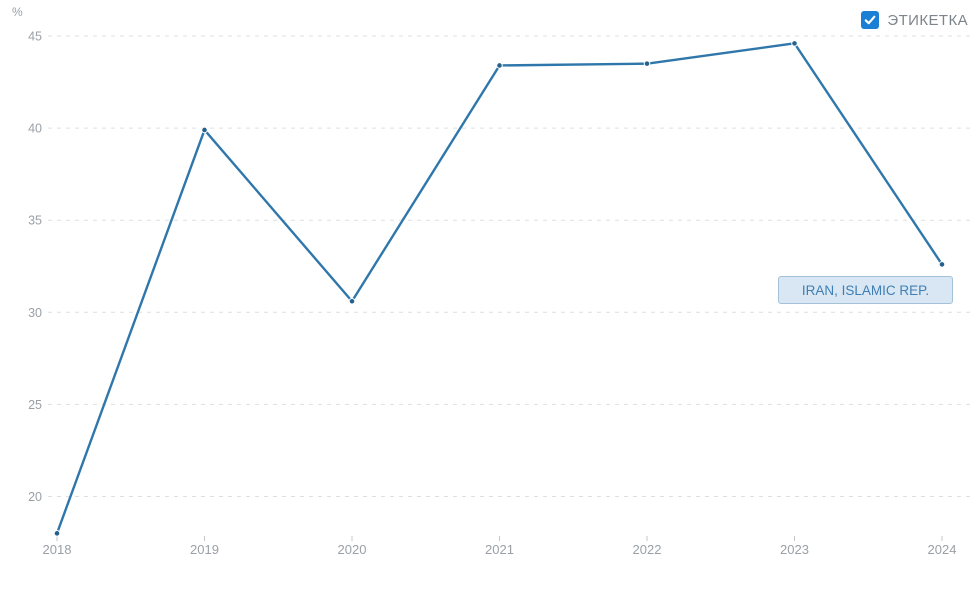 The image size is (980, 595). I want to click on x-axis-tick-label: 2023, so click(794, 549).